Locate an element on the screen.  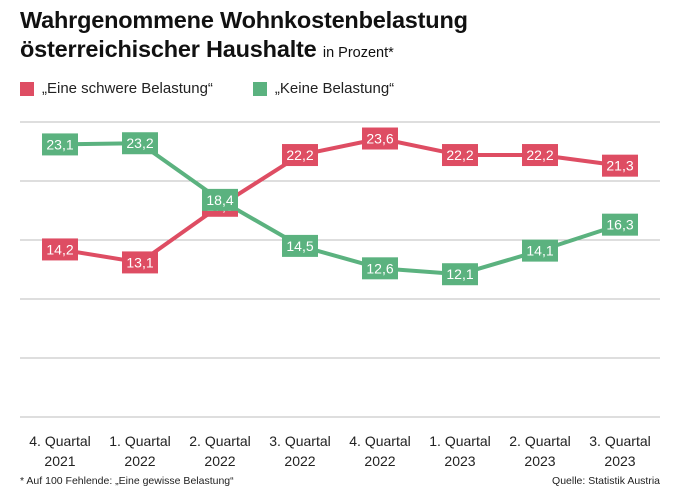
title-line-2-text: österreichischer Haushalte is located at coordinates (168, 49).